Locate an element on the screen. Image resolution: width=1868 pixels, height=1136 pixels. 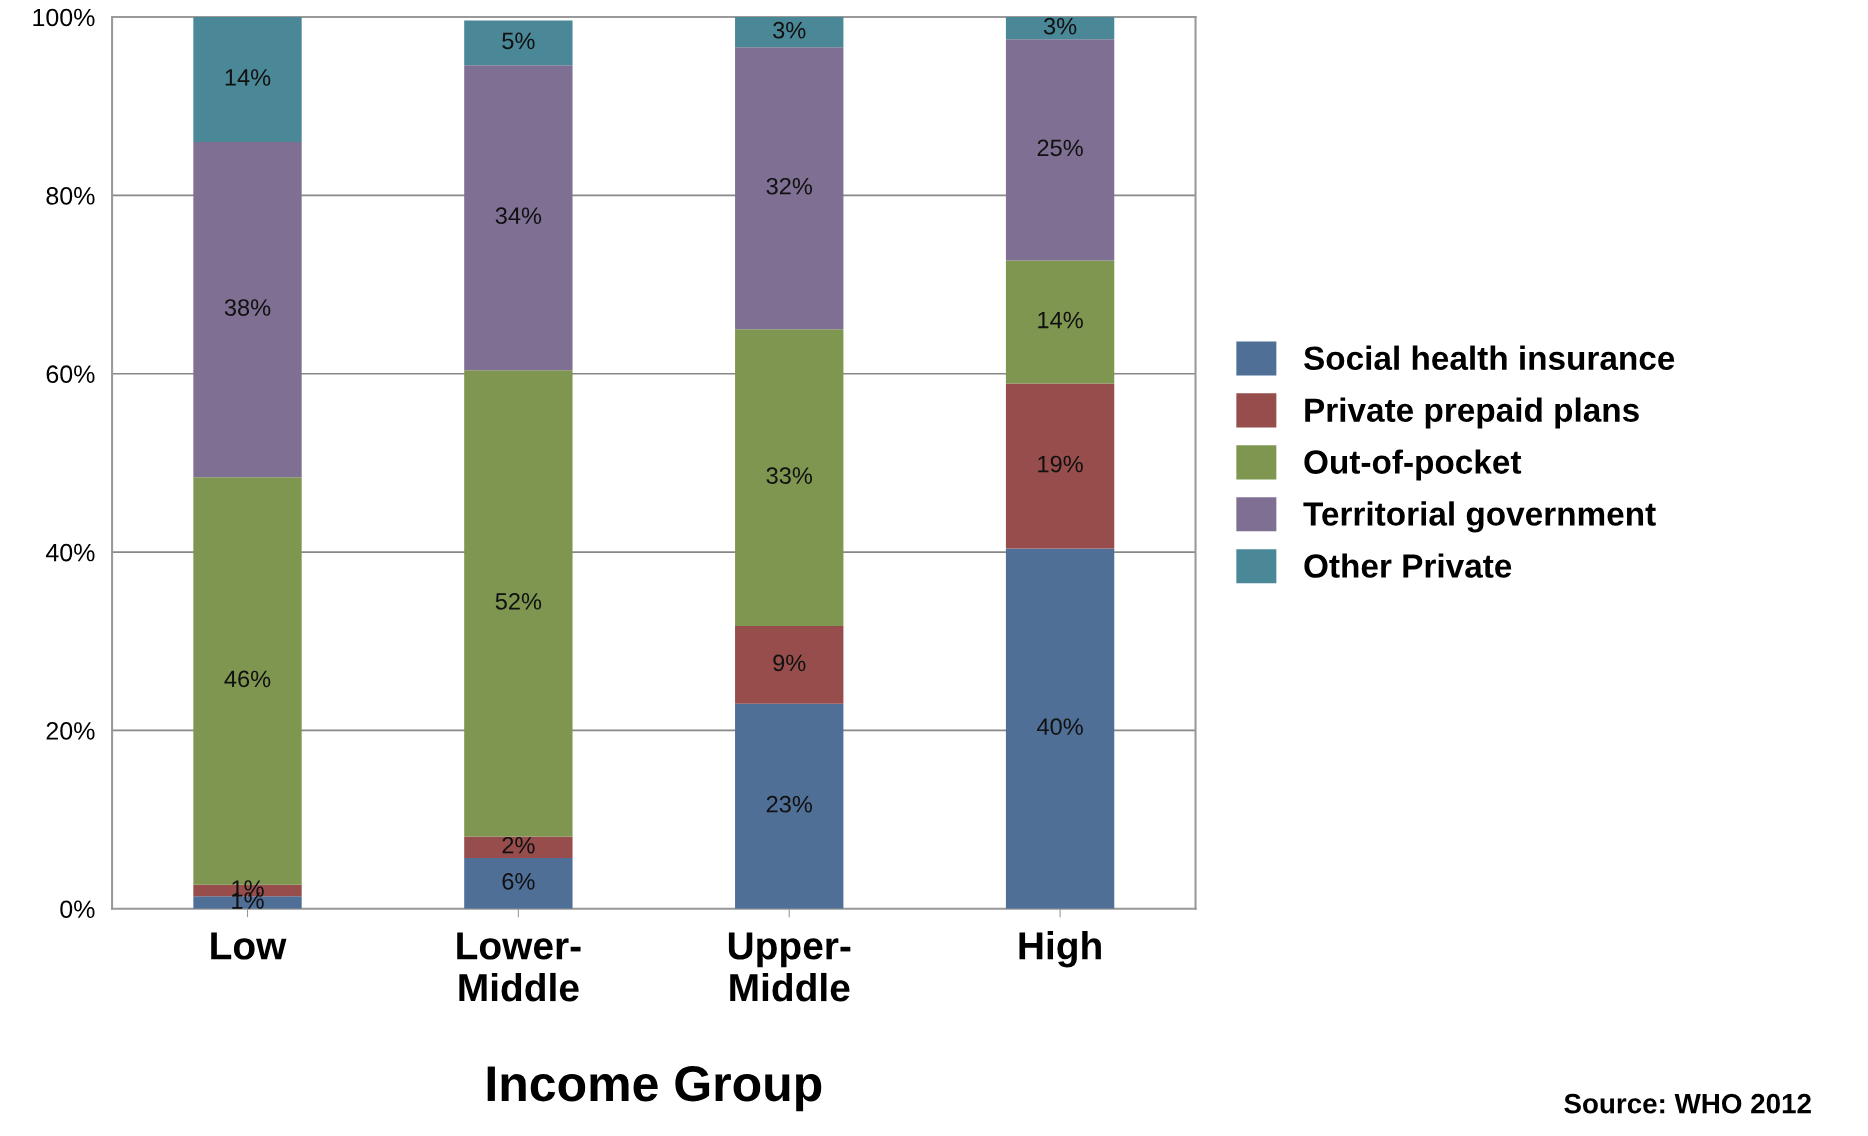
x-tick-label: Low is located at coordinates (249, 946).